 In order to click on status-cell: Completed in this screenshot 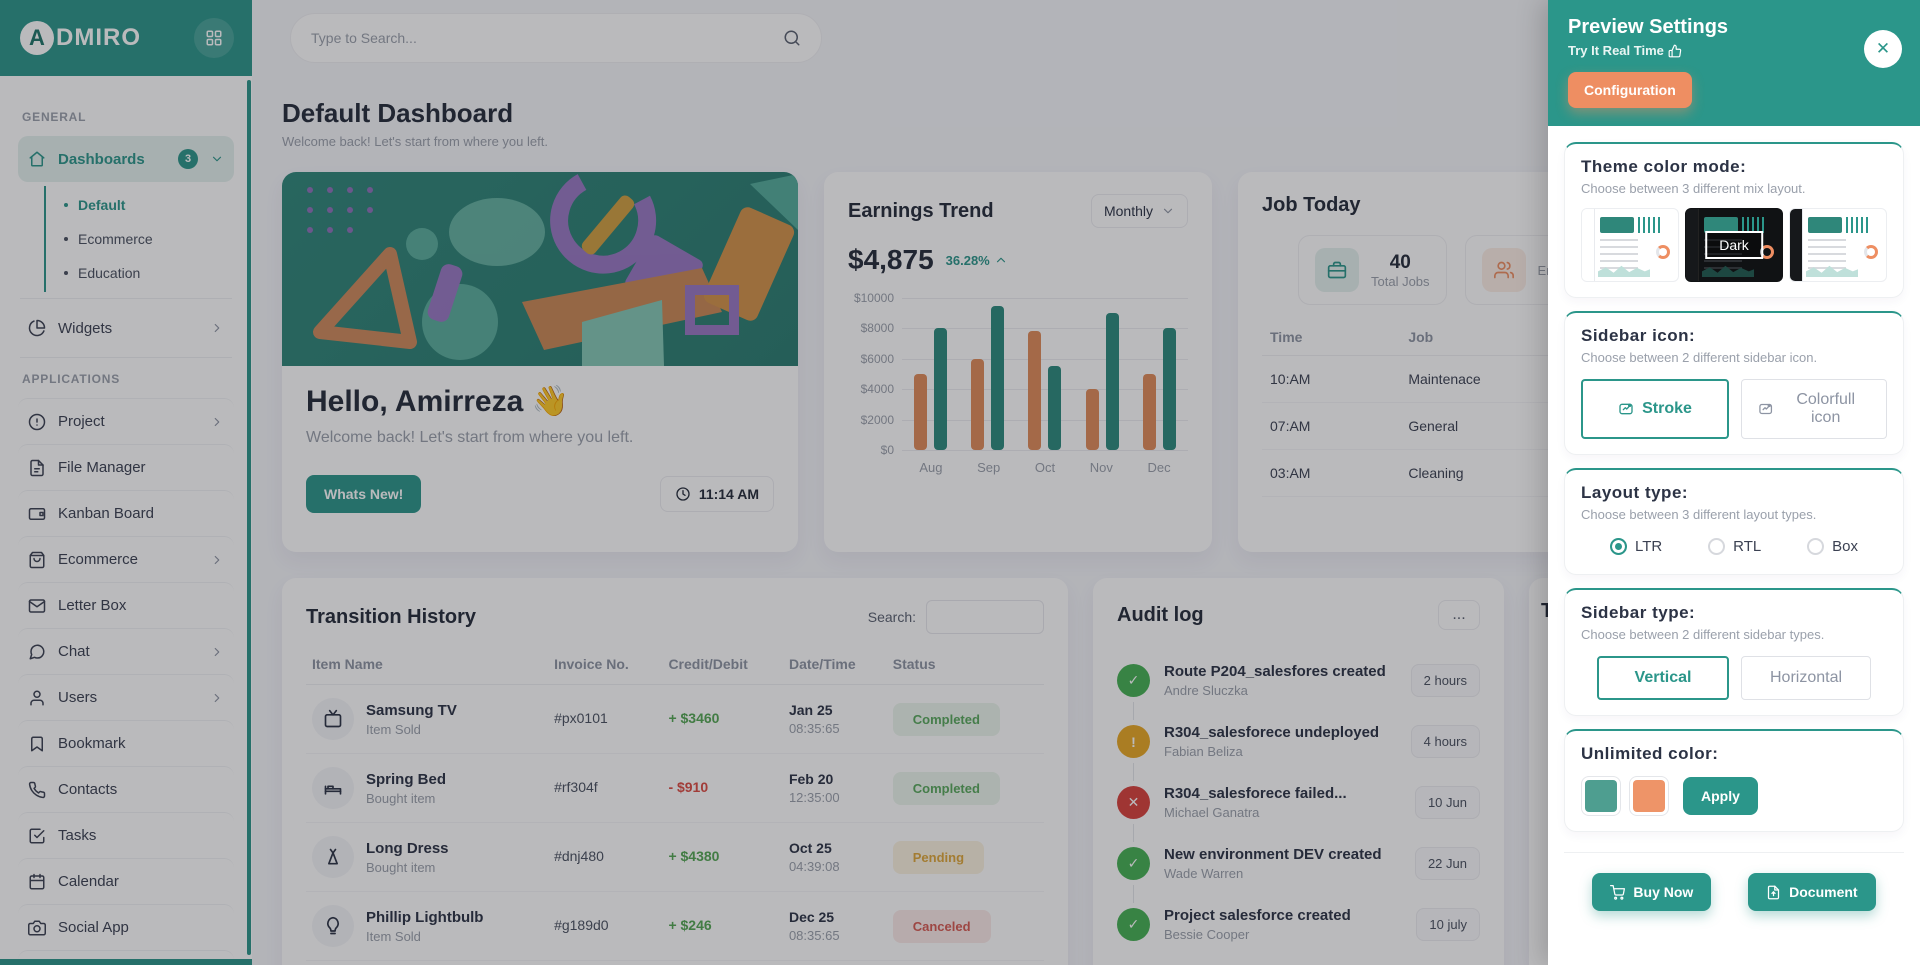, I will do `click(965, 719)`.